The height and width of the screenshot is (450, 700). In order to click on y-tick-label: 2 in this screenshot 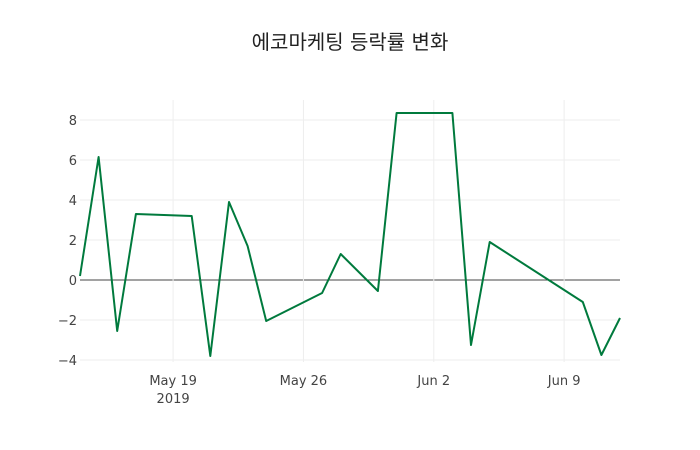, I will do `click(73, 241)`.